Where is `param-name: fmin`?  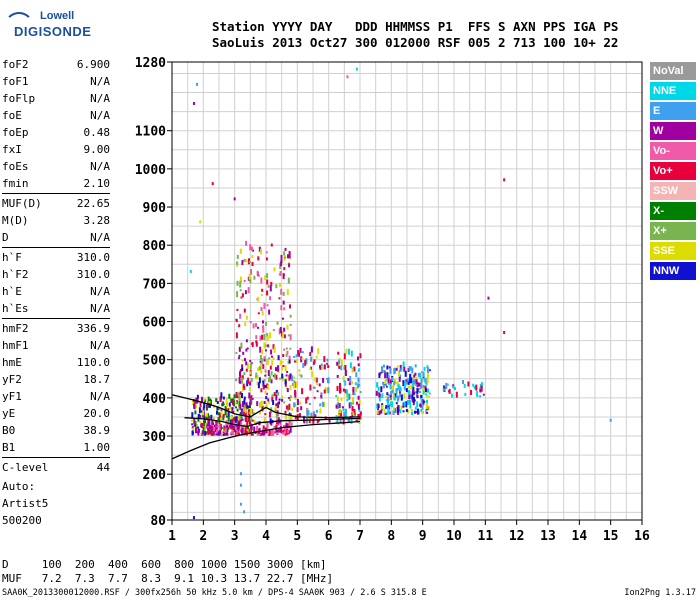
param-name: fmin is located at coordinates (15, 183).